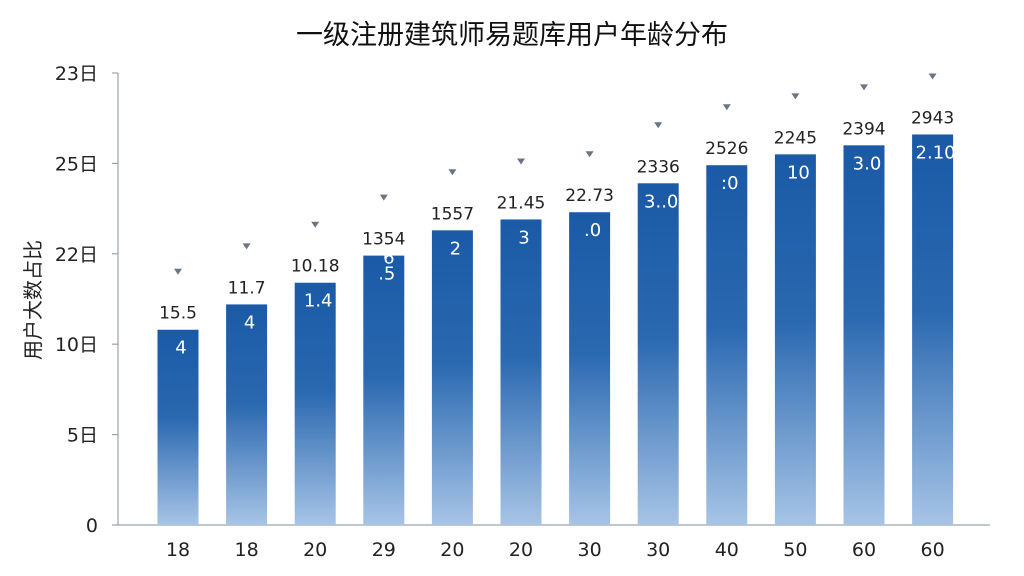 The height and width of the screenshot is (576, 1024). I want to click on inner-label: 1.4, so click(318, 301).